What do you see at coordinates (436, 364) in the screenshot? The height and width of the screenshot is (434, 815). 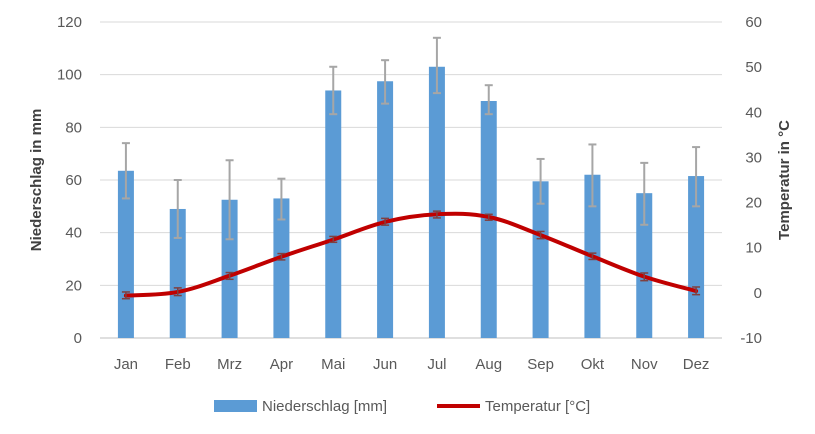 I see `x-tick-label: Jul` at bounding box center [436, 364].